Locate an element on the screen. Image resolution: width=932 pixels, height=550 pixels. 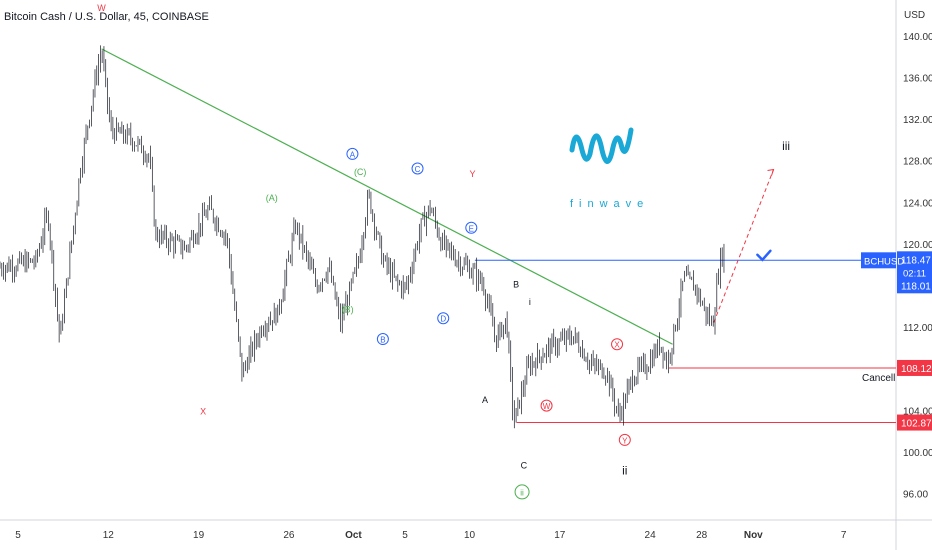
time-tick-label: 24 is located at coordinates (651, 535).